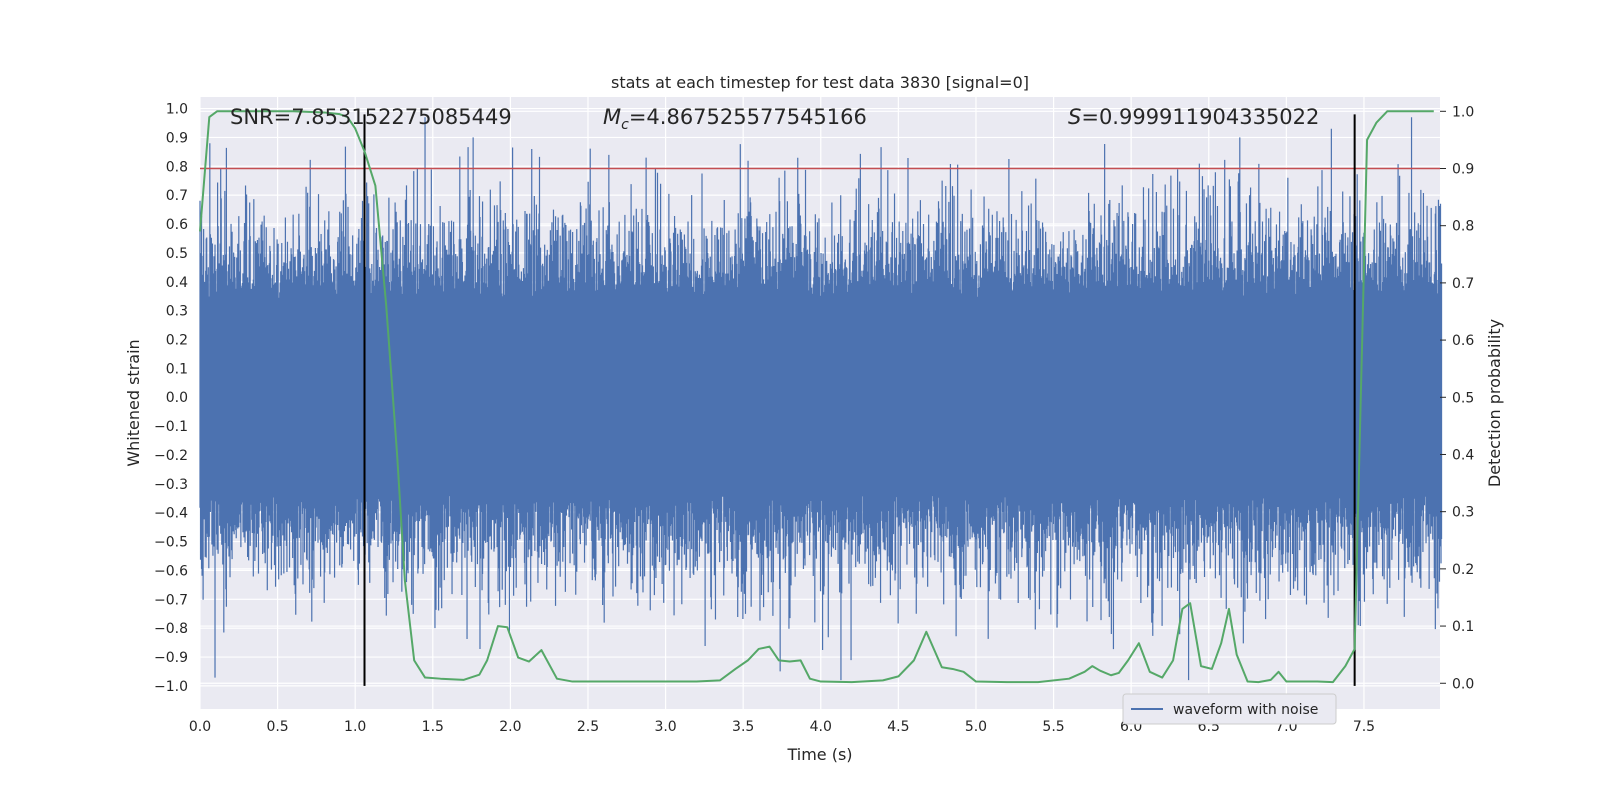 The height and width of the screenshot is (800, 1600). What do you see at coordinates (177, 110) in the screenshot?
I see `y-left-tick-label: 1.0` at bounding box center [177, 110].